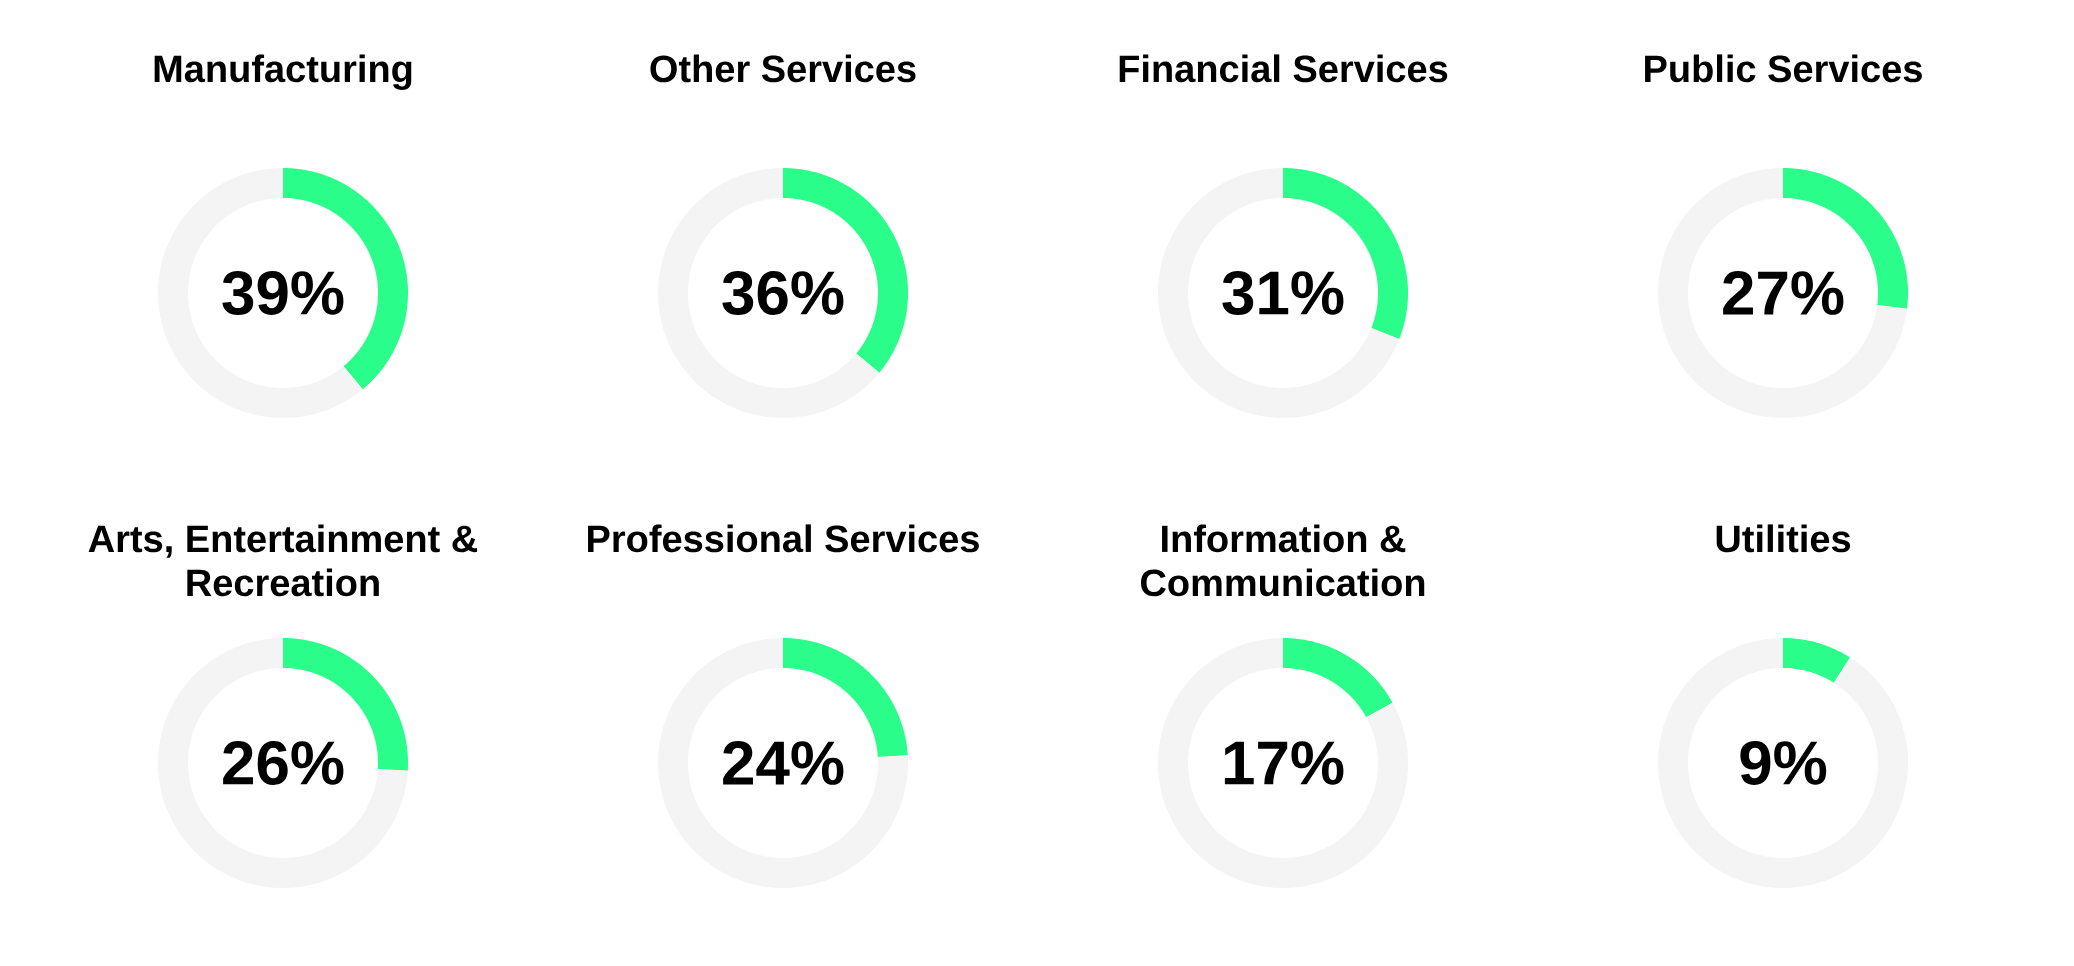 Image resolution: width=2074 pixels, height=966 pixels. What do you see at coordinates (283, 72) in the screenshot?
I see `chart-title: Manufacturing` at bounding box center [283, 72].